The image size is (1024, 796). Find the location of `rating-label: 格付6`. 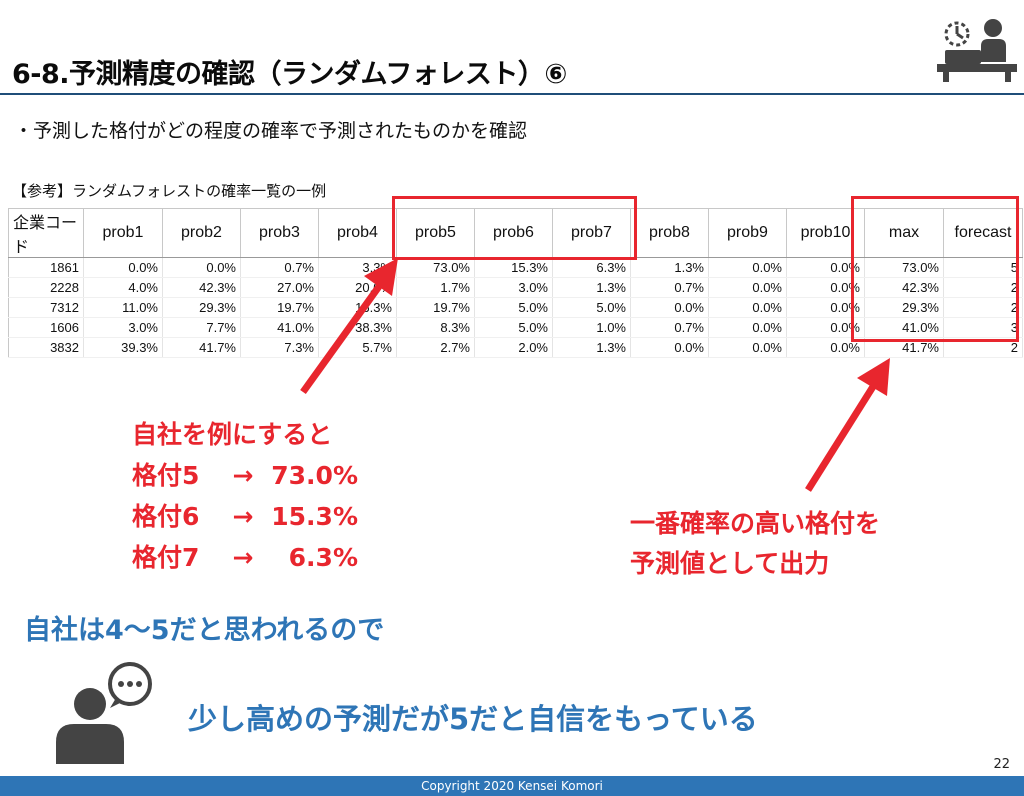

rating-label: 格付6 is located at coordinates (166, 516).